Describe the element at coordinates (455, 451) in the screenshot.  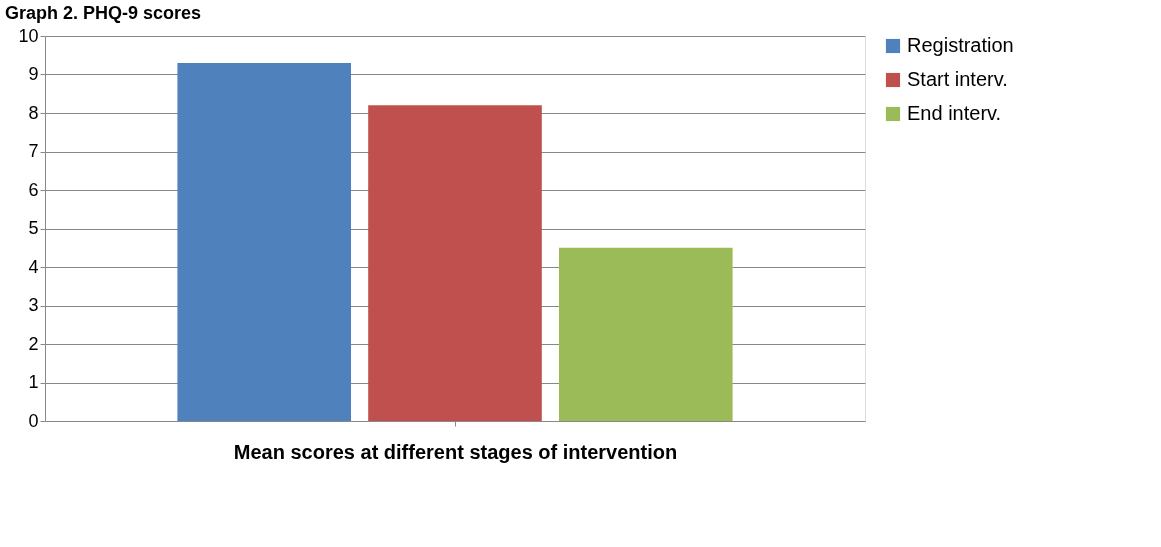
I see `x-axis-title: Mean scores at different stages of intervention` at that location.